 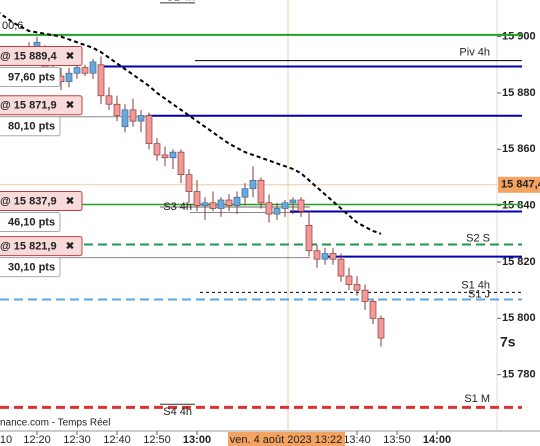 What do you see at coordinates (519, 149) in the screenshot?
I see `y-tick-label: 15 860` at bounding box center [519, 149].